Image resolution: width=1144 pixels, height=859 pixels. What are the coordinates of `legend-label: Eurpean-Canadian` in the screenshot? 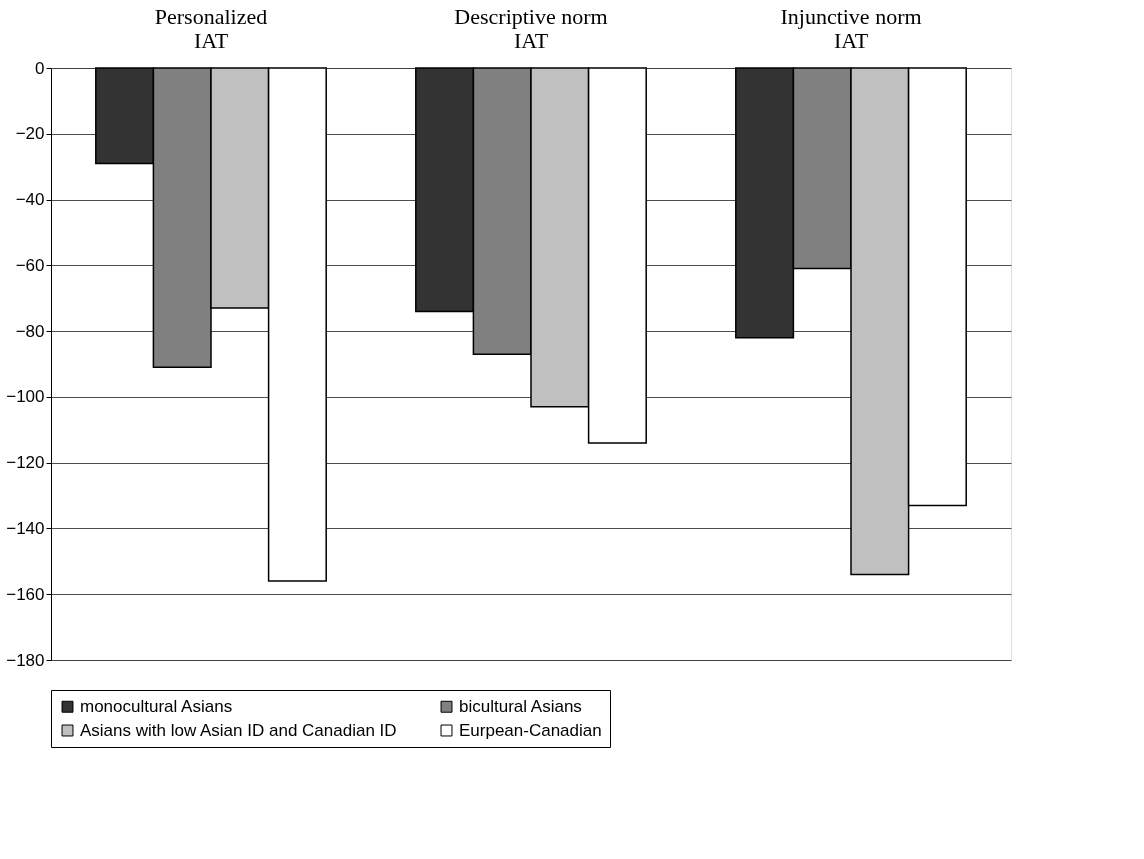 It's located at (530, 730).